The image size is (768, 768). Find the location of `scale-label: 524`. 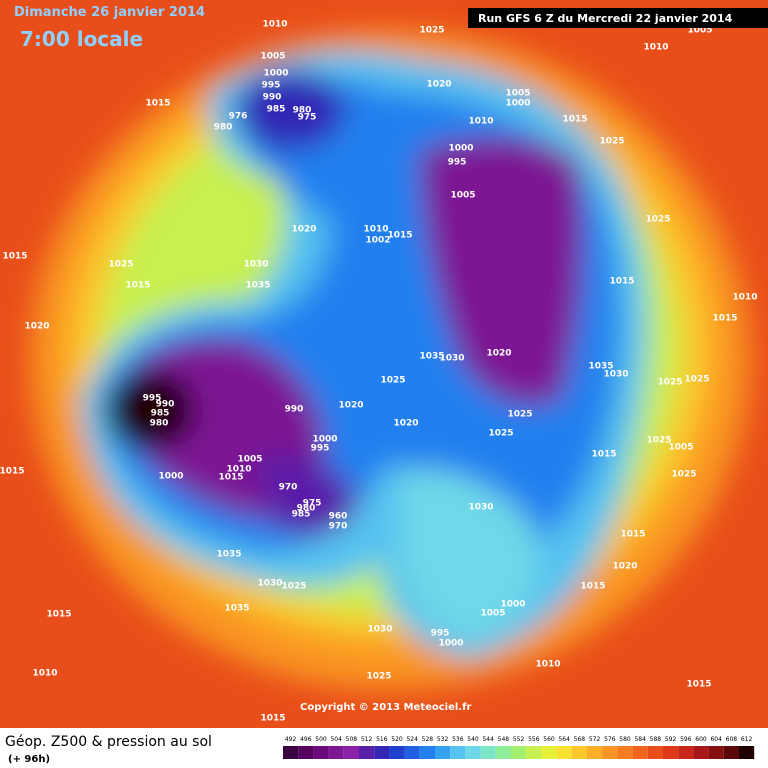

scale-label: 524 is located at coordinates (412, 739).